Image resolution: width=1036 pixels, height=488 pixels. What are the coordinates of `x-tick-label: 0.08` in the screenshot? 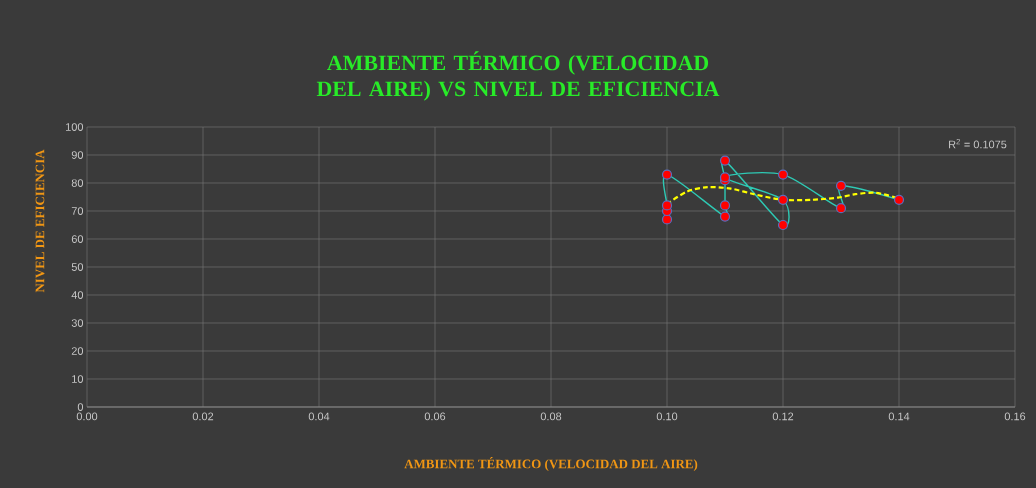 It's located at (551, 416).